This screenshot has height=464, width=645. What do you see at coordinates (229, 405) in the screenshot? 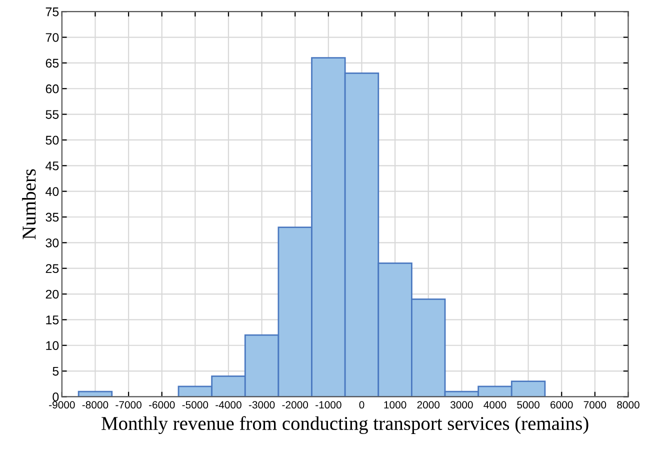
I see `x-tick-label: -4000` at bounding box center [229, 405].